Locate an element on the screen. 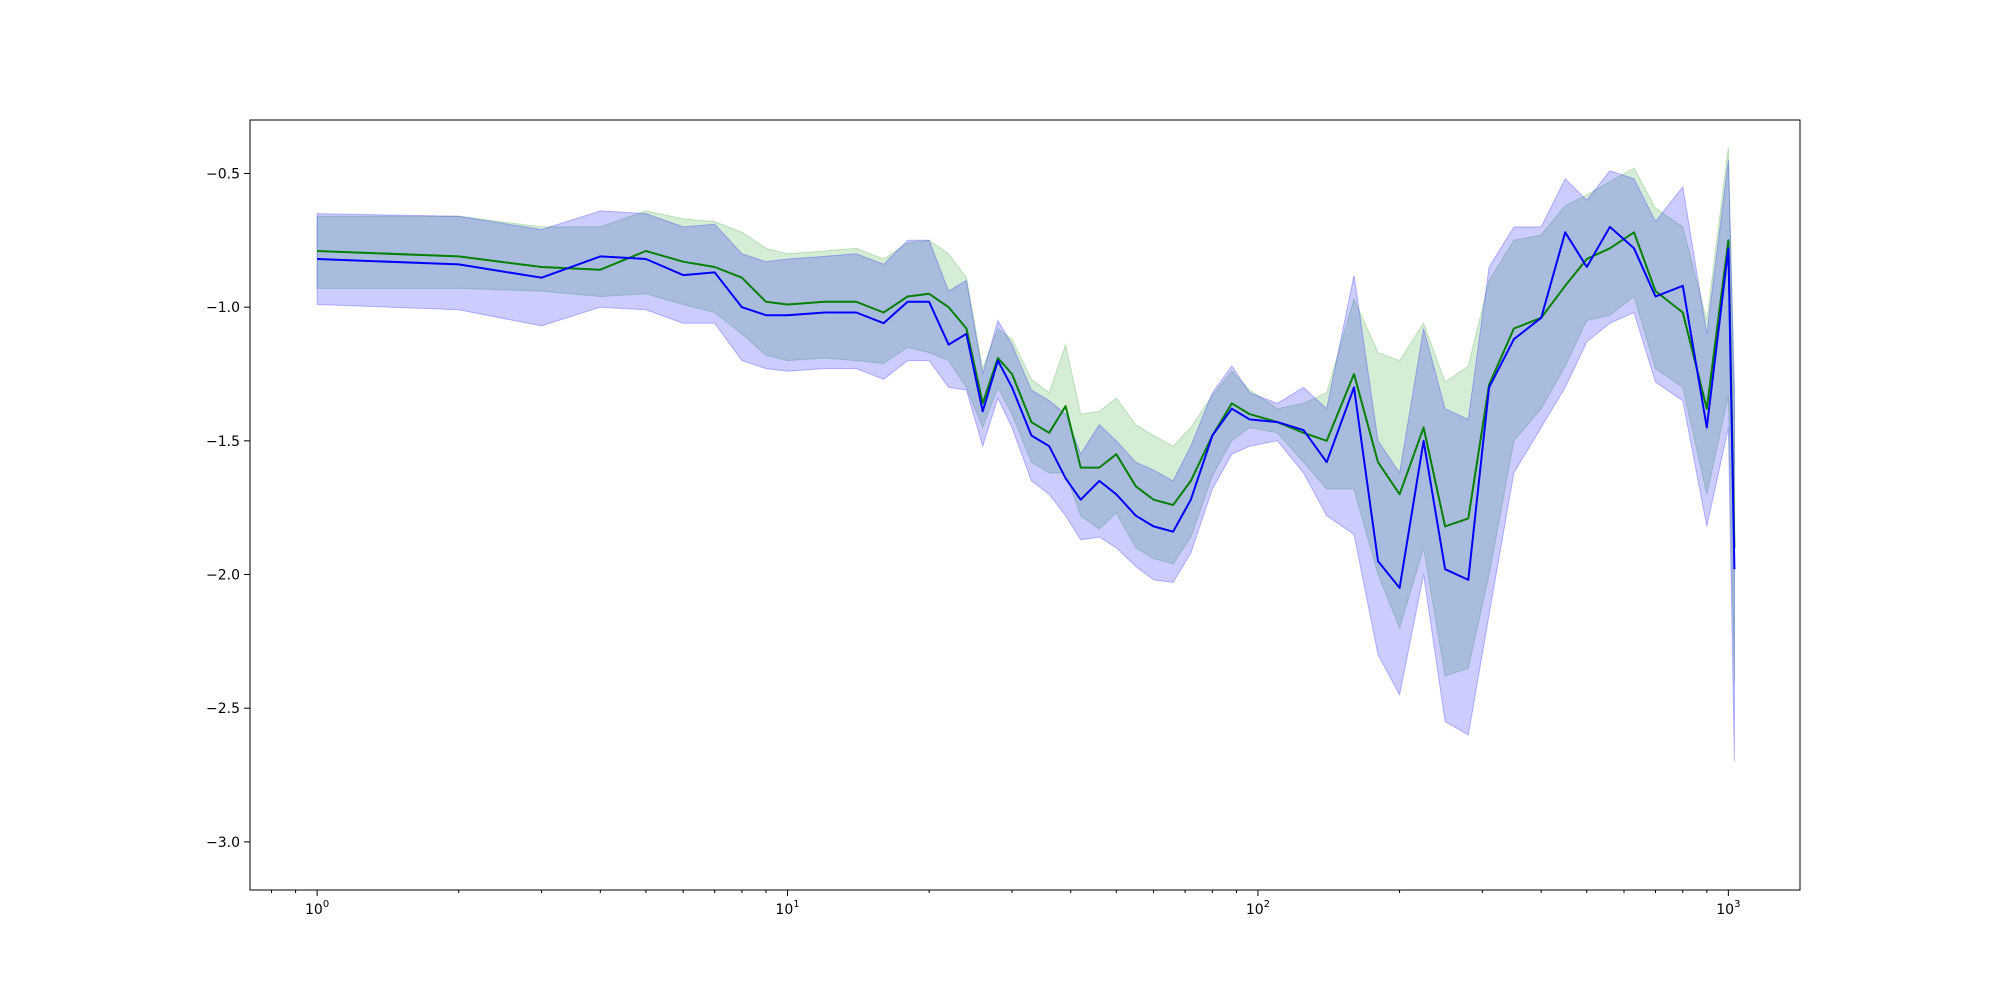 The image size is (2000, 1000). y-tick-label: −3.0 is located at coordinates (223, 843).